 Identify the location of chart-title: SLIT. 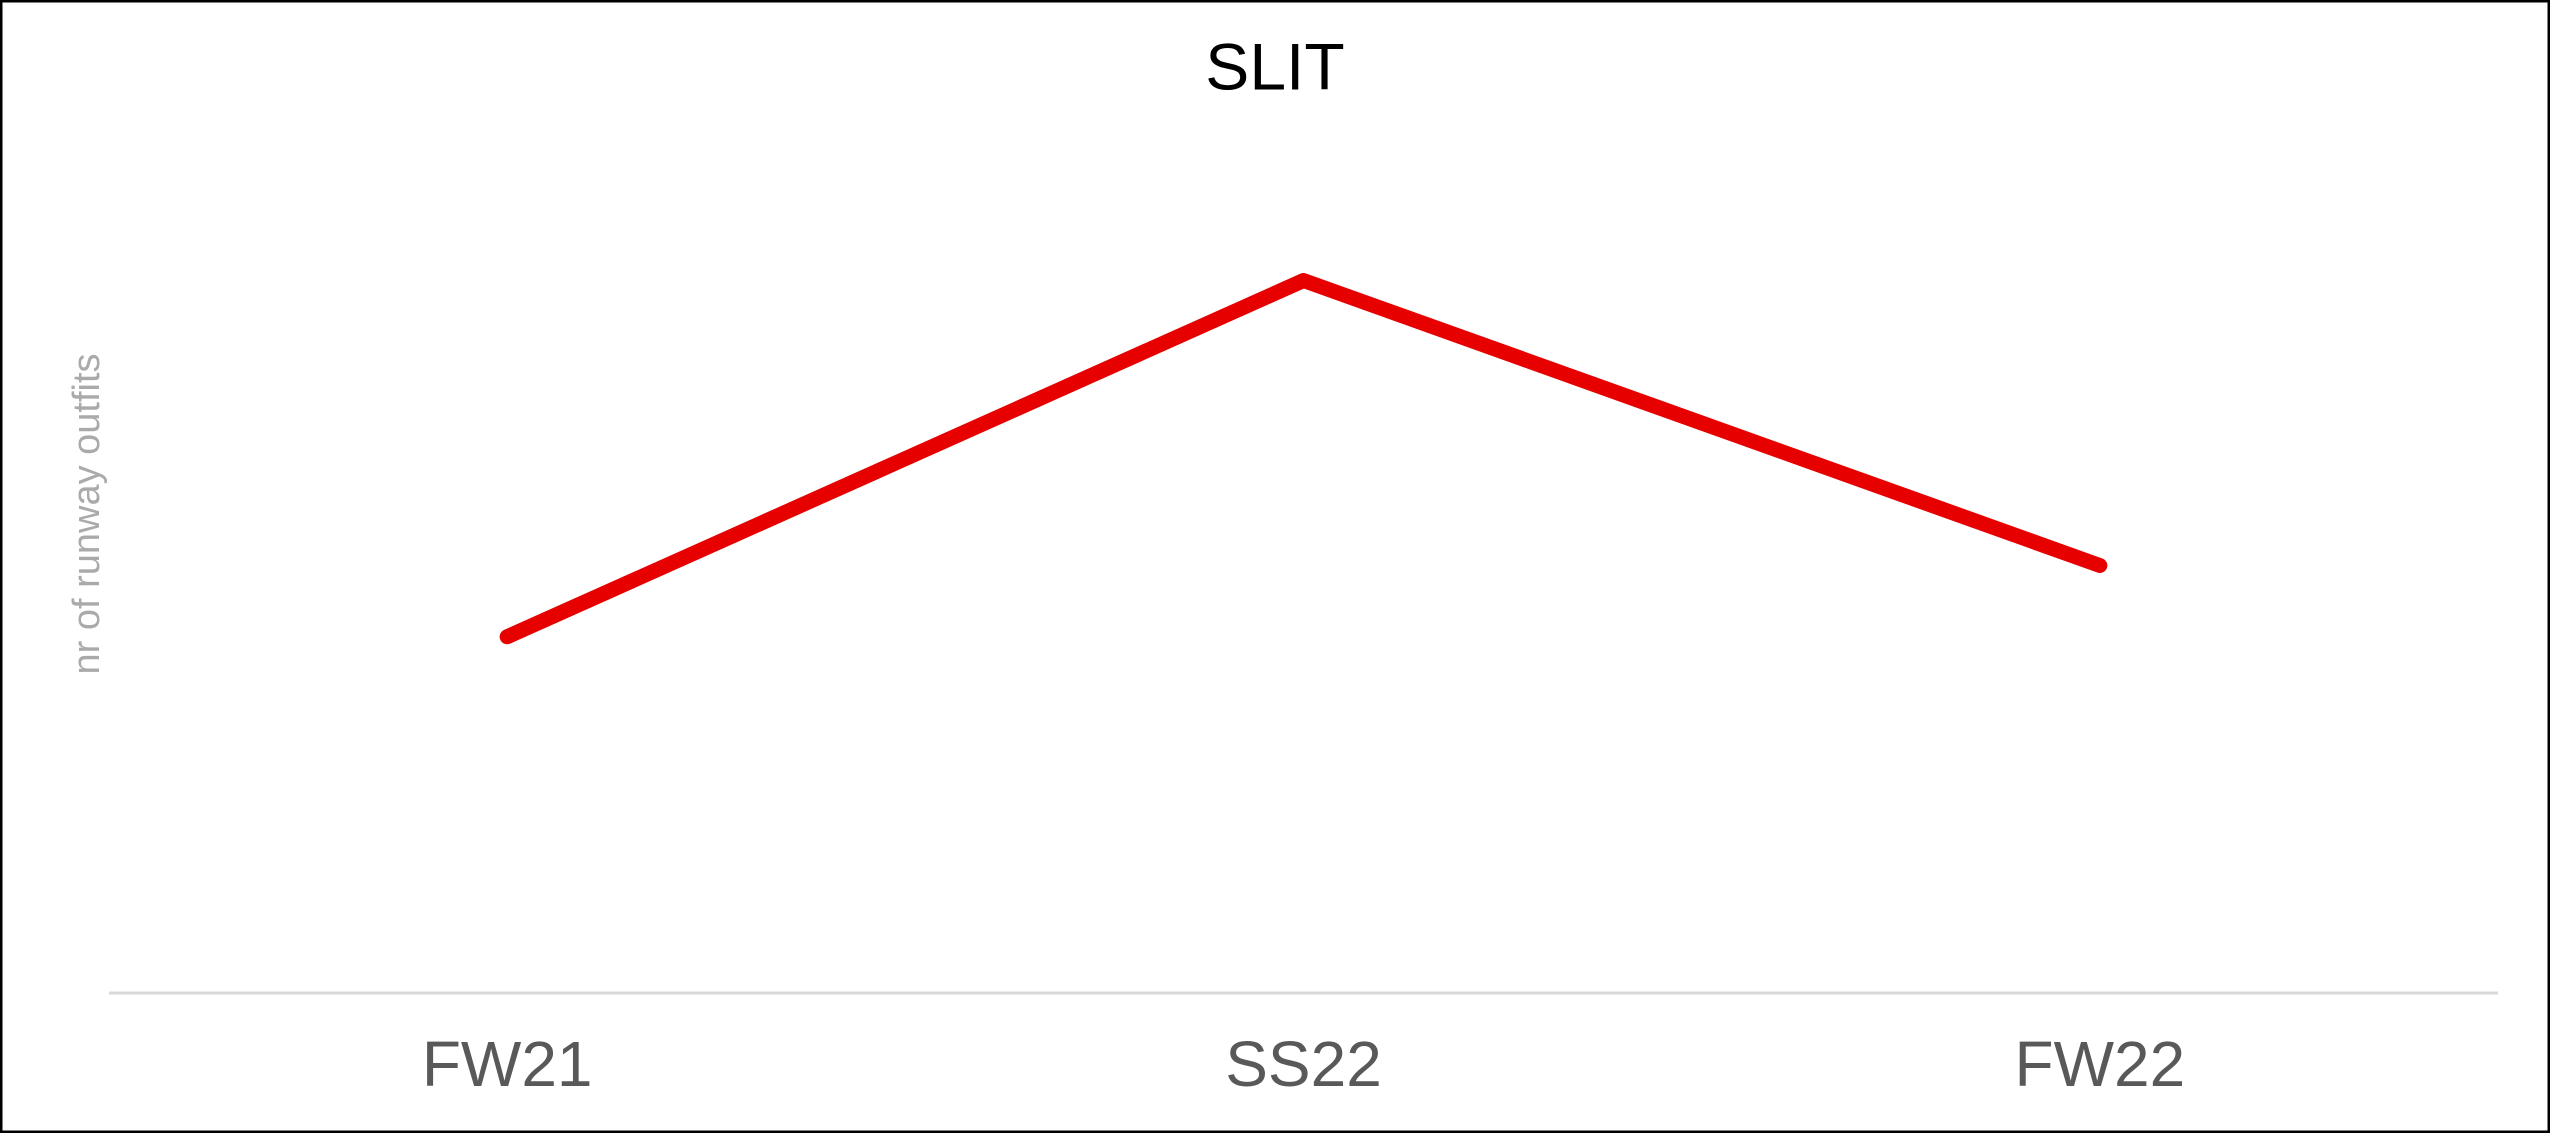
(1274, 66).